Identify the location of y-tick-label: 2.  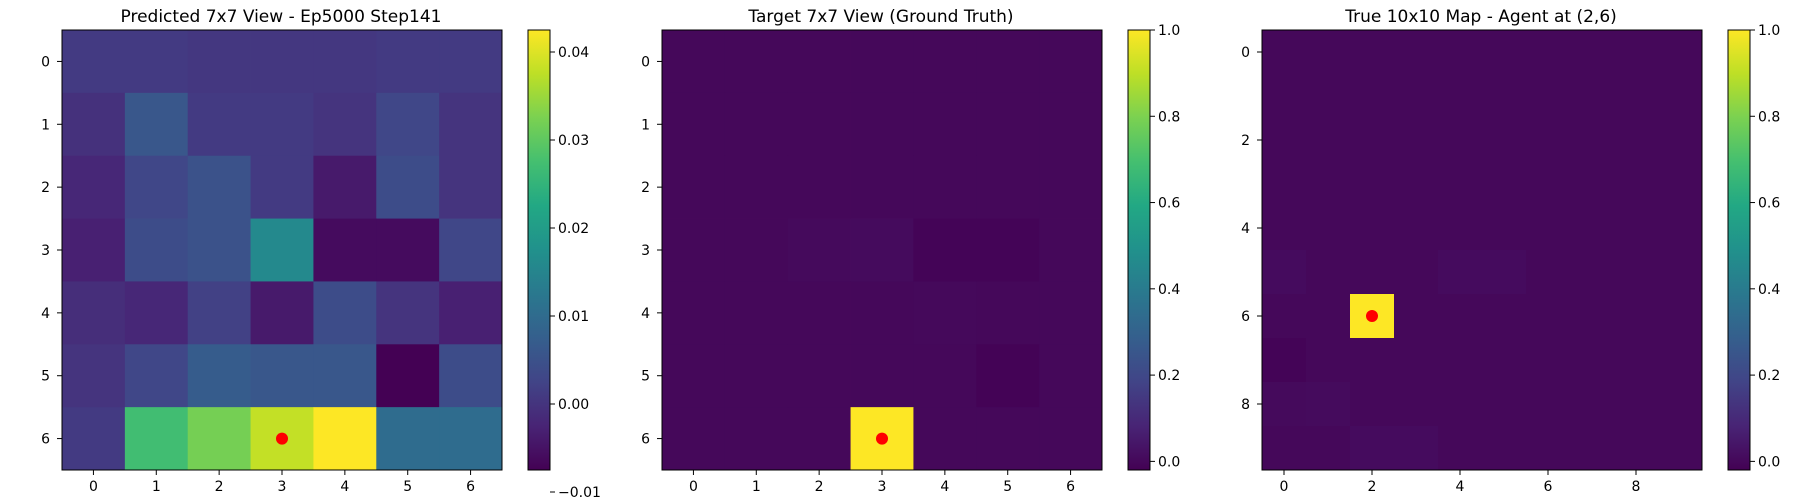
(645, 188).